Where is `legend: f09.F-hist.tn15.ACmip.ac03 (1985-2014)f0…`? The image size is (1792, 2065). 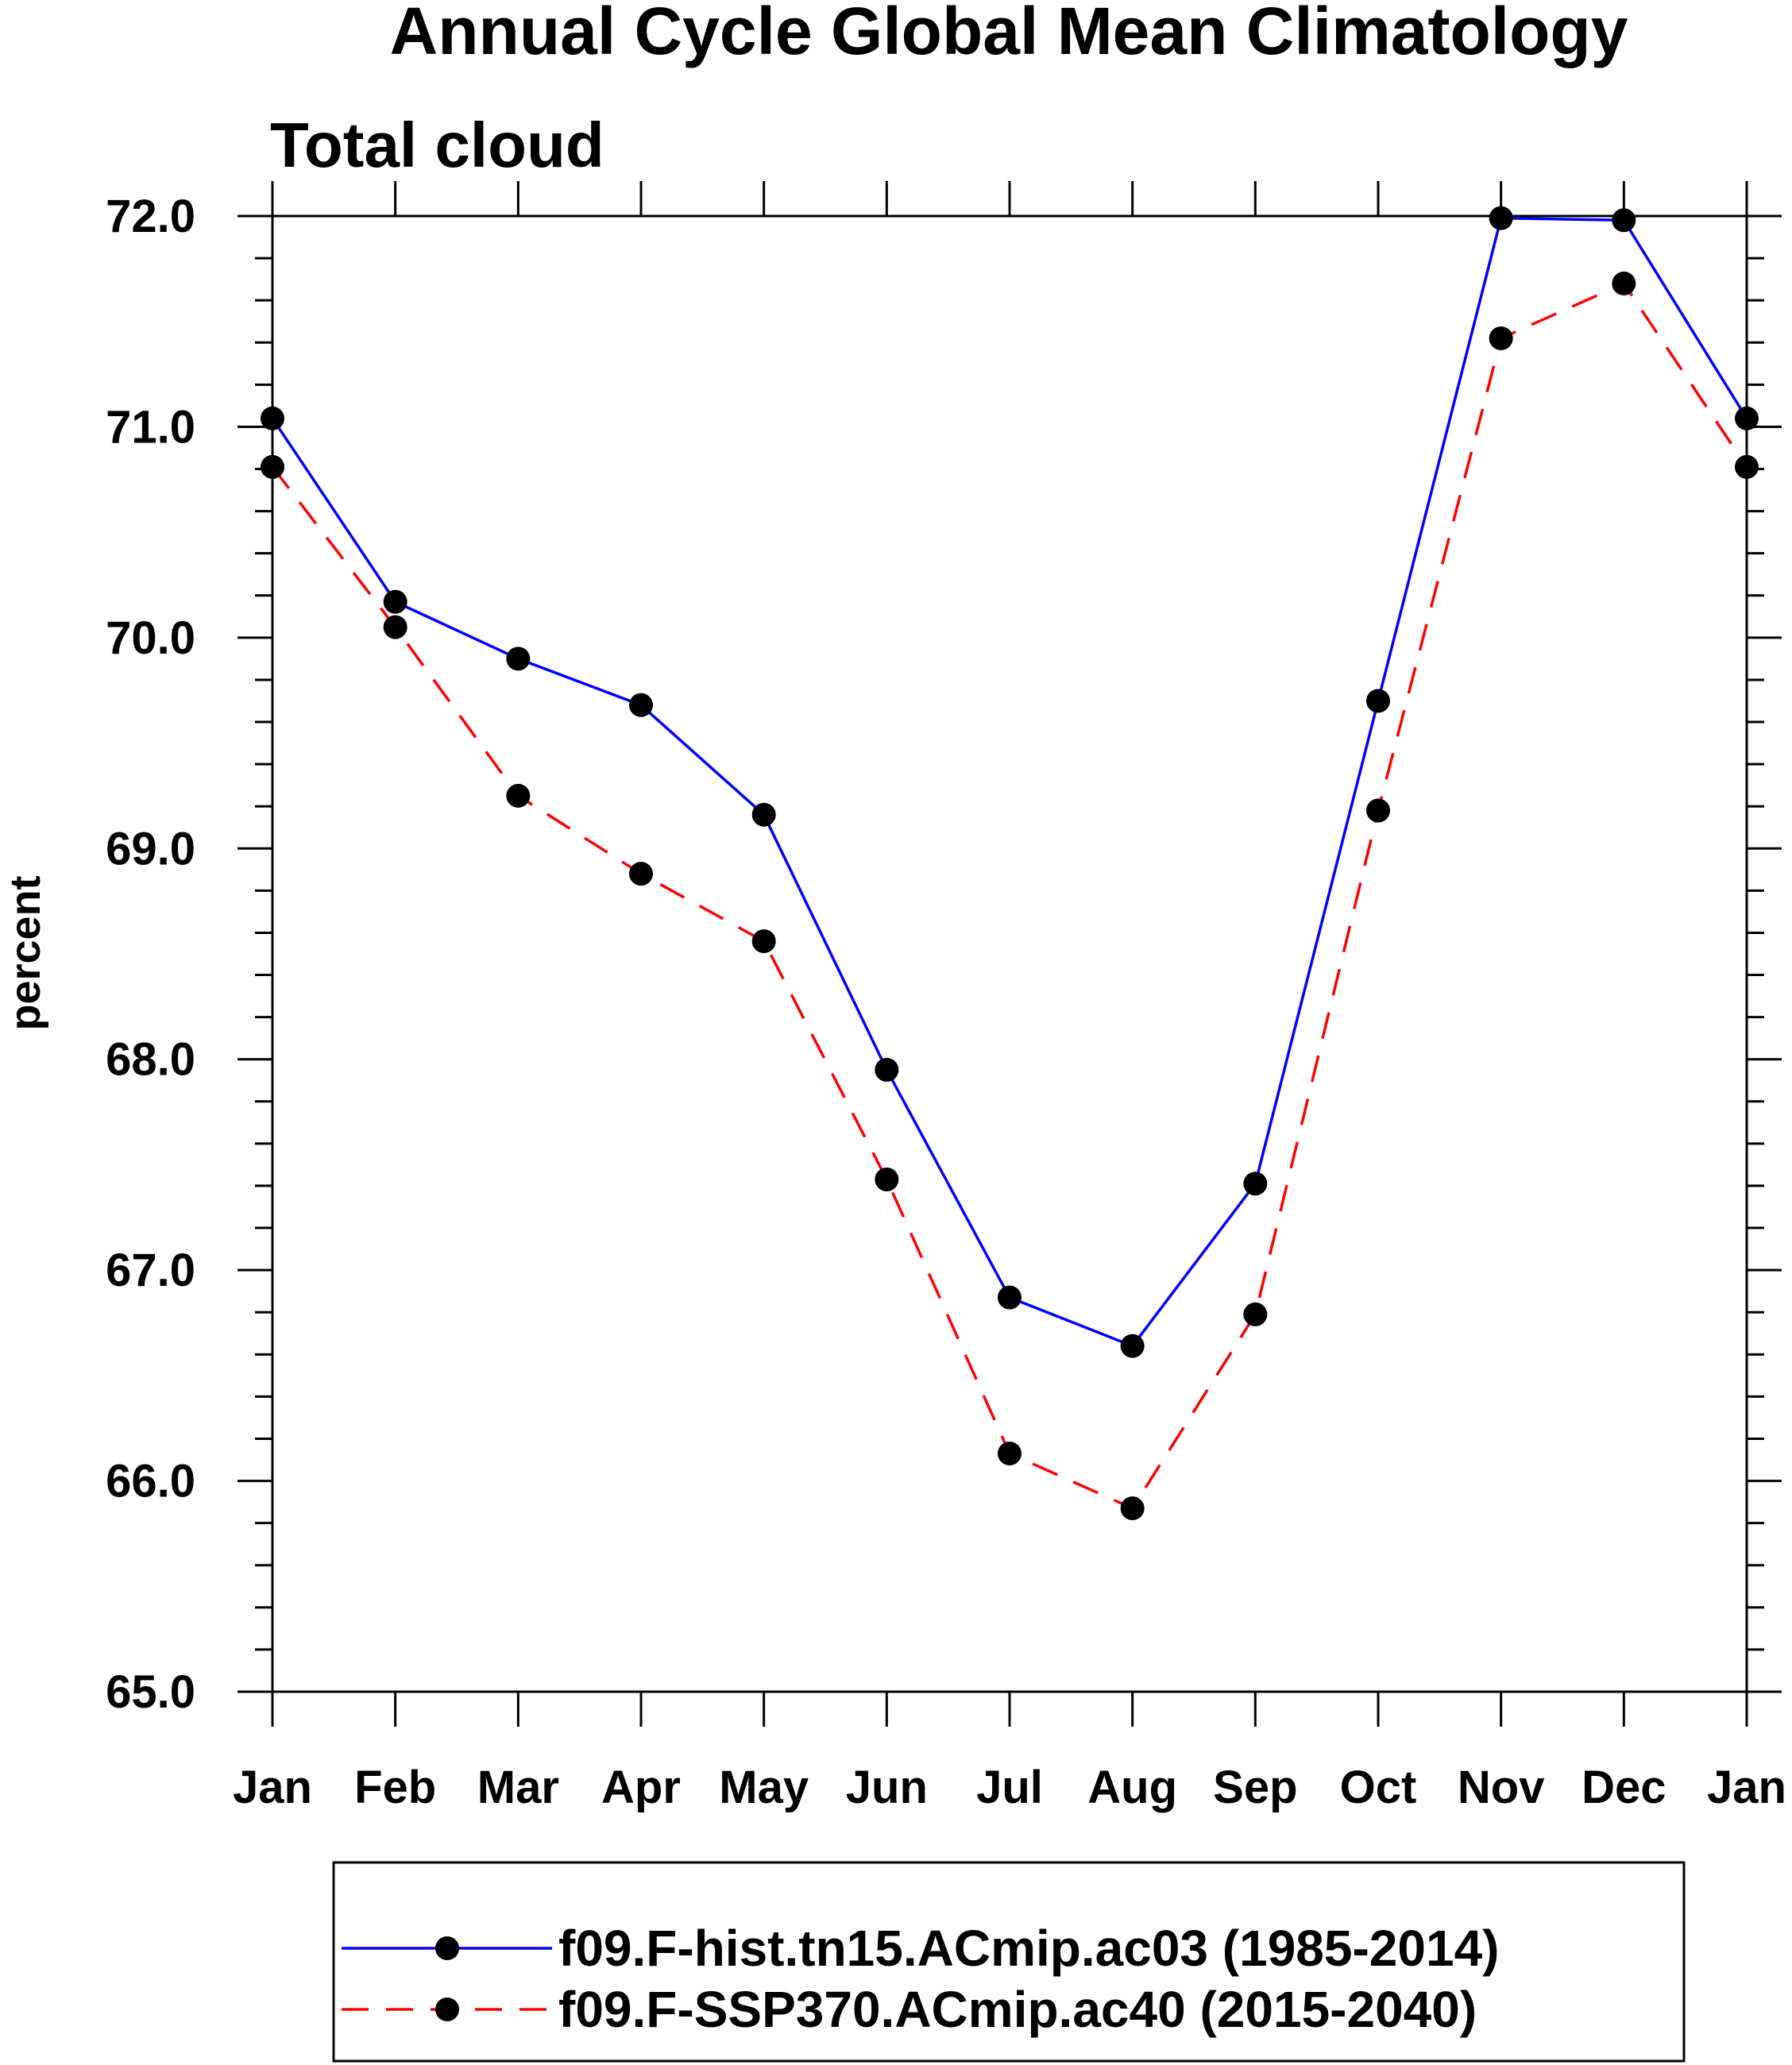 legend: f09.F-hist.tn15.ACmip.ac03 (1985-2014)f0… is located at coordinates (1009, 1962).